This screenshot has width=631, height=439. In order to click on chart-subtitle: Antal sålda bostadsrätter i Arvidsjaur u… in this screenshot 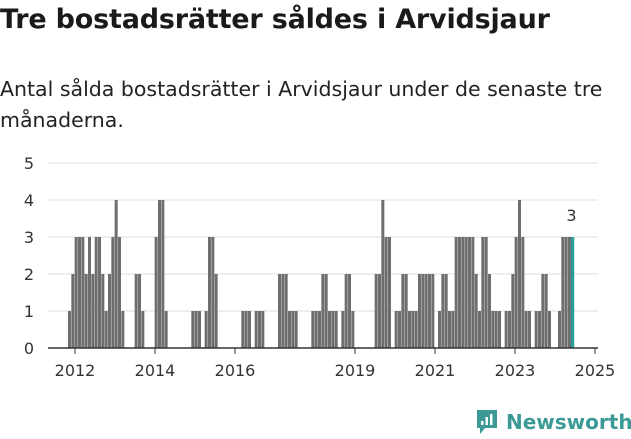, I will do `click(301, 104)`.